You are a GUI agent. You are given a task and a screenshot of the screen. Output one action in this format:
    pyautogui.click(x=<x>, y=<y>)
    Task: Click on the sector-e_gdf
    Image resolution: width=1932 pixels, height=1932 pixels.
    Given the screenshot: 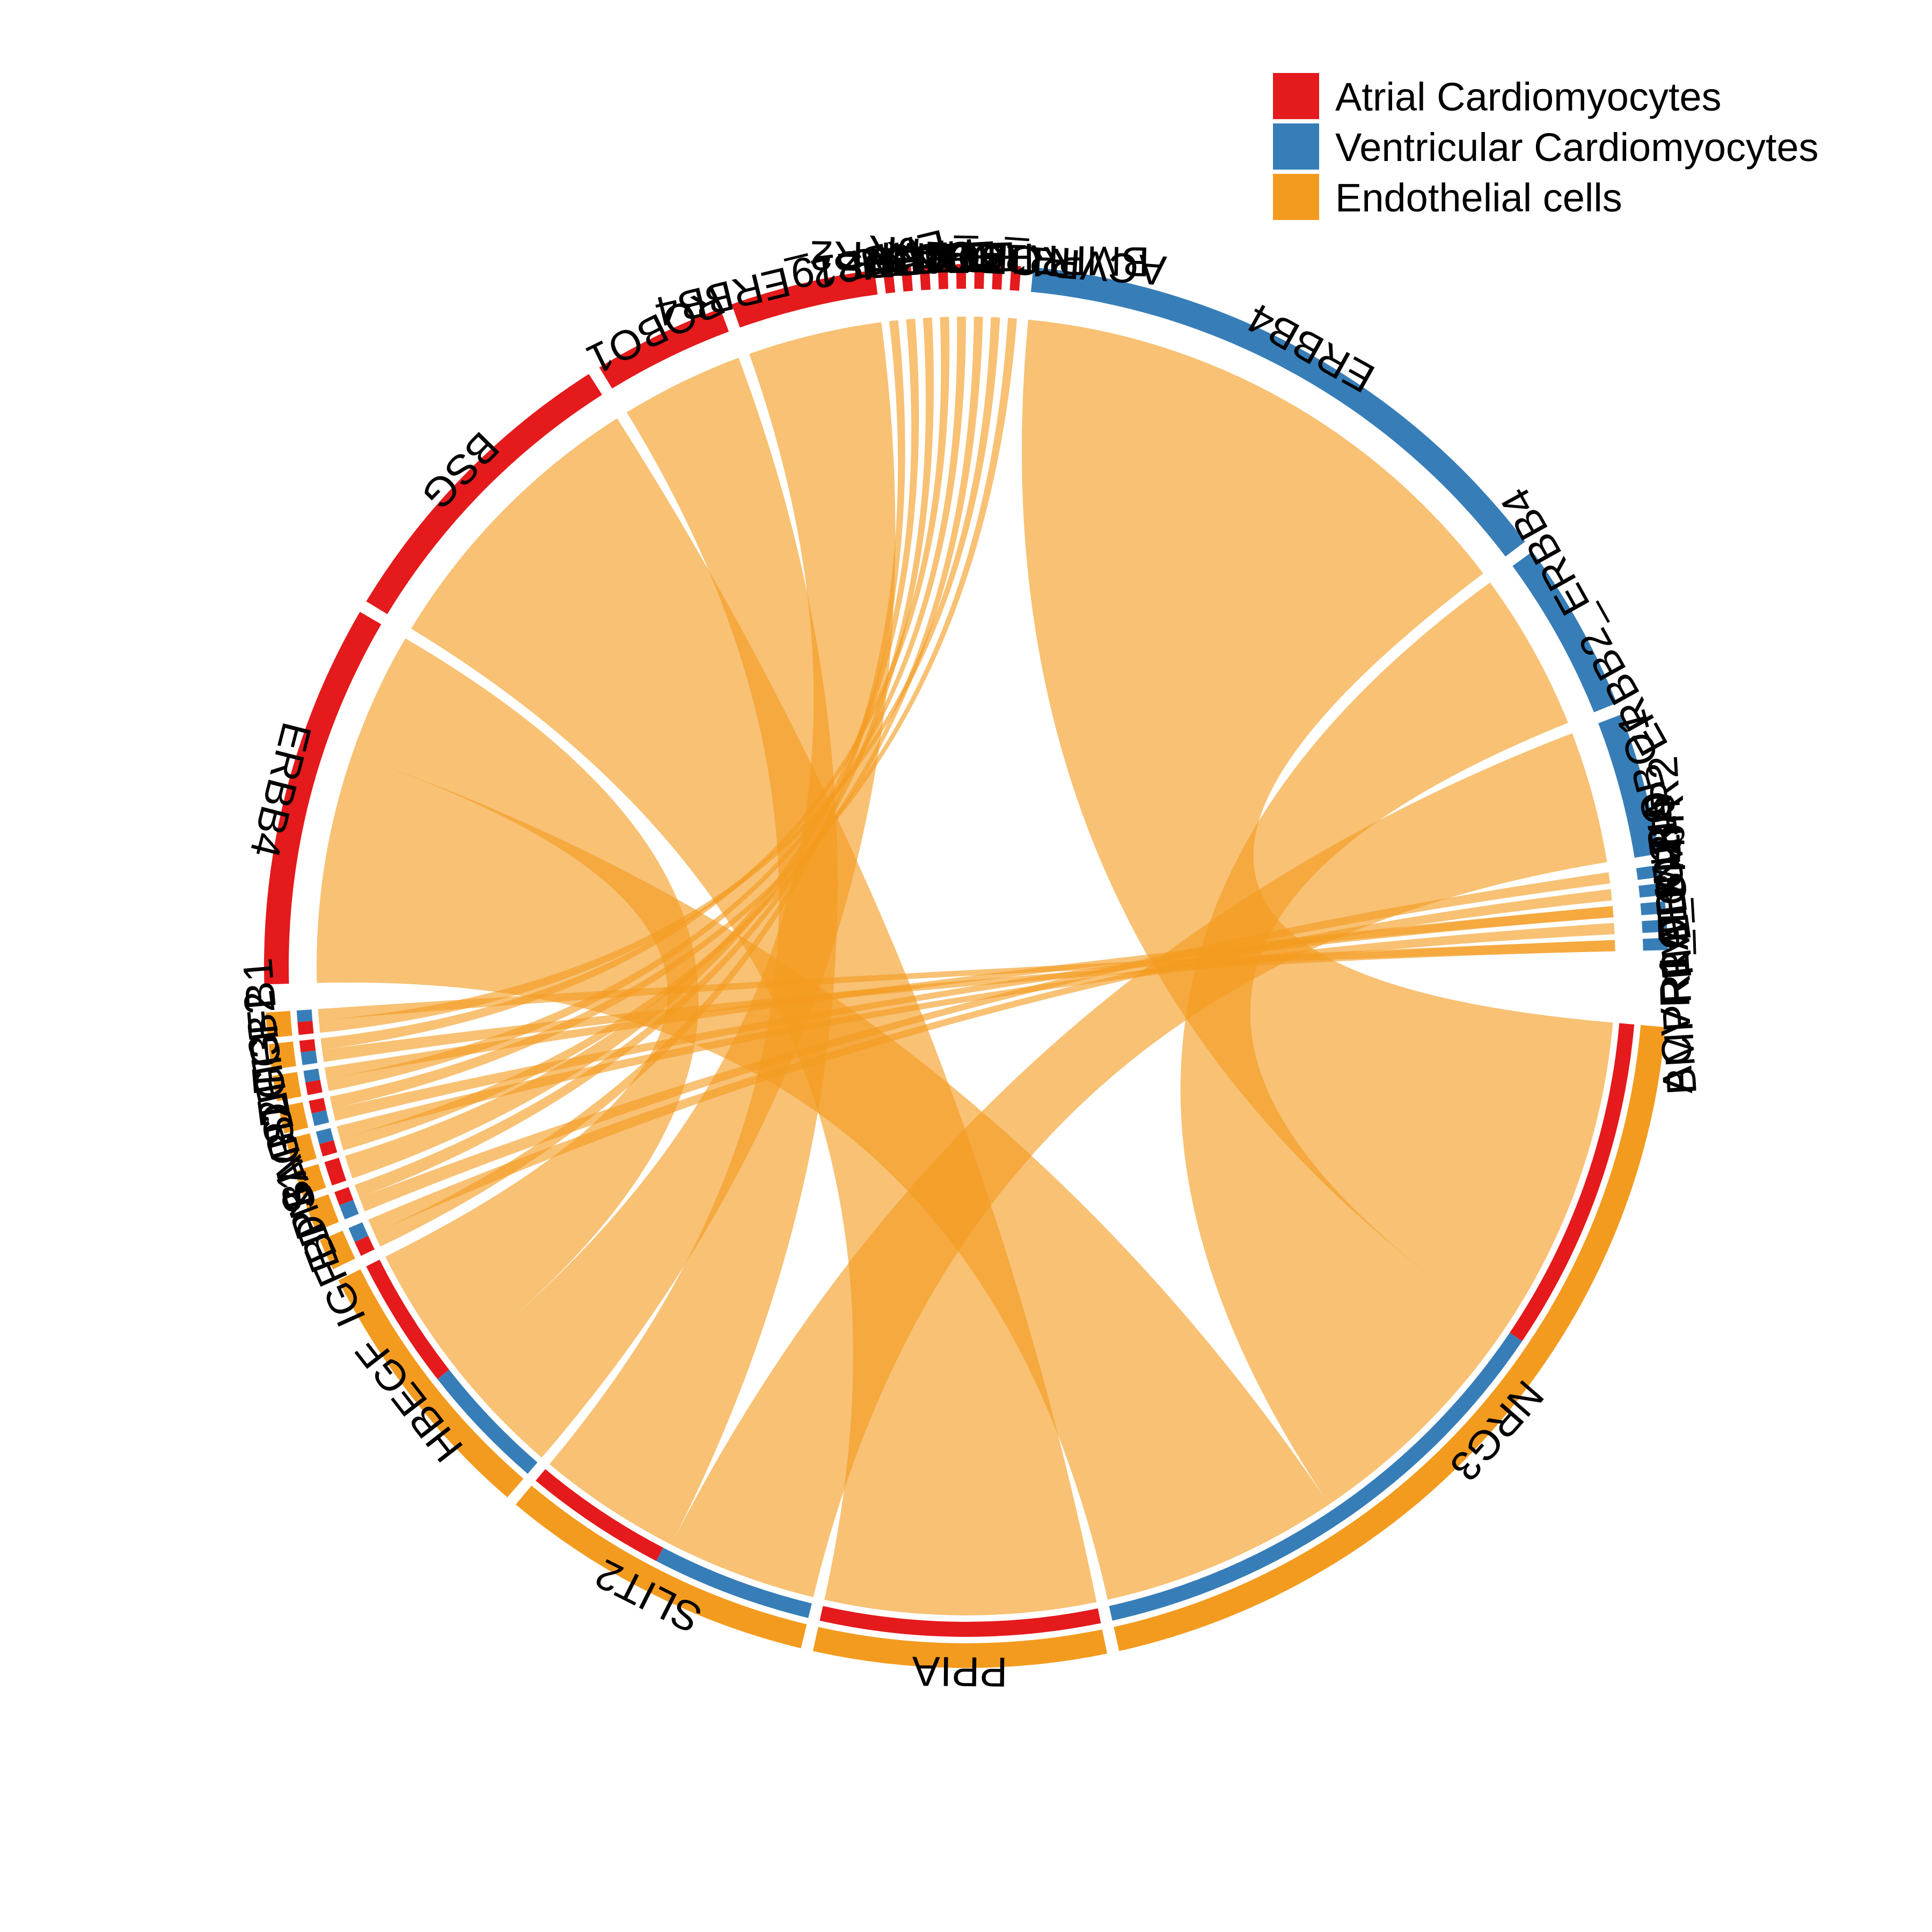 What is the action you would take?
    pyautogui.click(x=293, y=1117)
    